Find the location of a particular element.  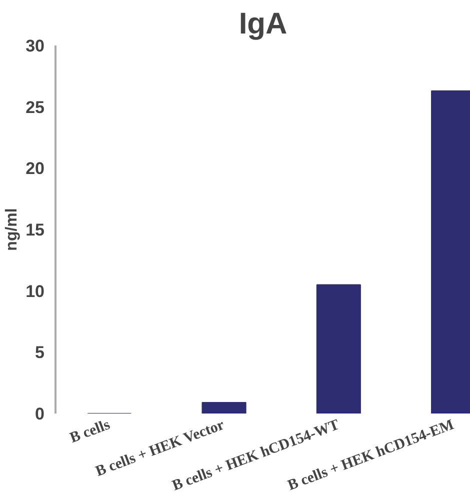

y-axis-title: ng/ml is located at coordinates (12, 229).